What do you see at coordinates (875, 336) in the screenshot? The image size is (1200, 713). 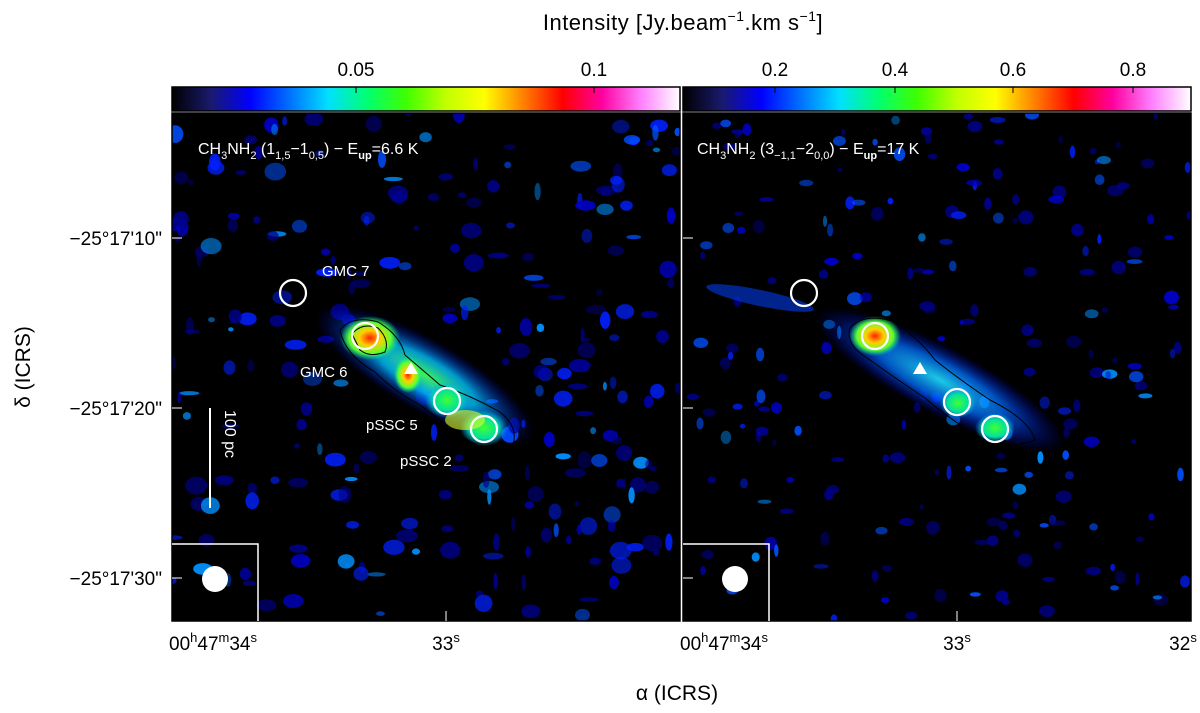 I see `source-marker-gmc6-right` at bounding box center [875, 336].